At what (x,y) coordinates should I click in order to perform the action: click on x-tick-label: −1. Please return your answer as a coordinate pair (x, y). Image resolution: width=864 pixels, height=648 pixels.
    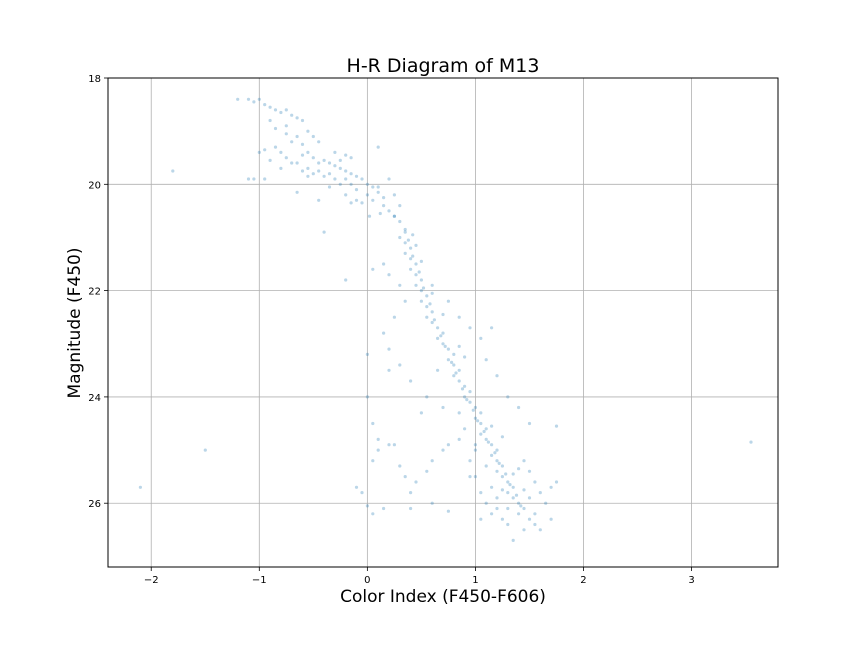
    Looking at the image, I should click on (259, 580).